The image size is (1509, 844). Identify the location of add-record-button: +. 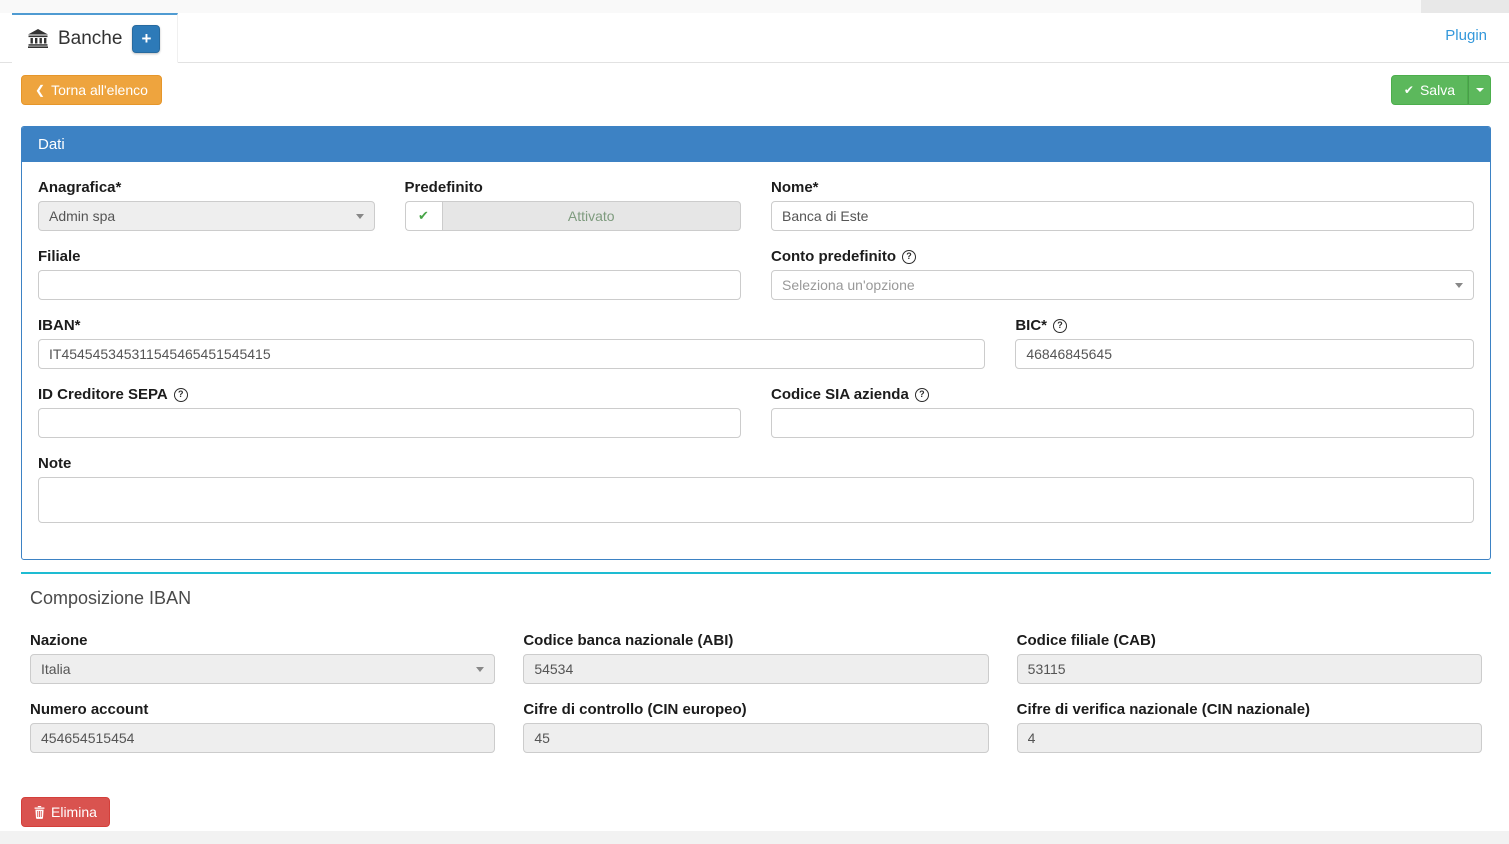
(146, 38).